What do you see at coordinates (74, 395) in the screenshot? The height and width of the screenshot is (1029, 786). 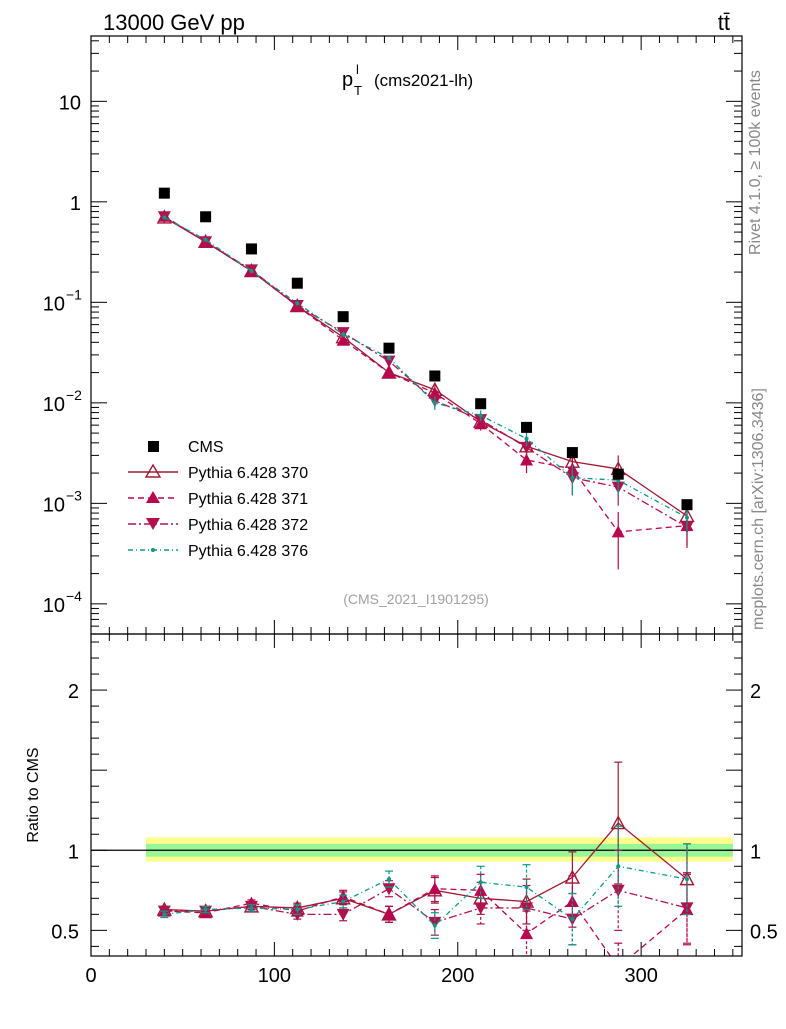 I see `main-ytick-exp-3: −2` at bounding box center [74, 395].